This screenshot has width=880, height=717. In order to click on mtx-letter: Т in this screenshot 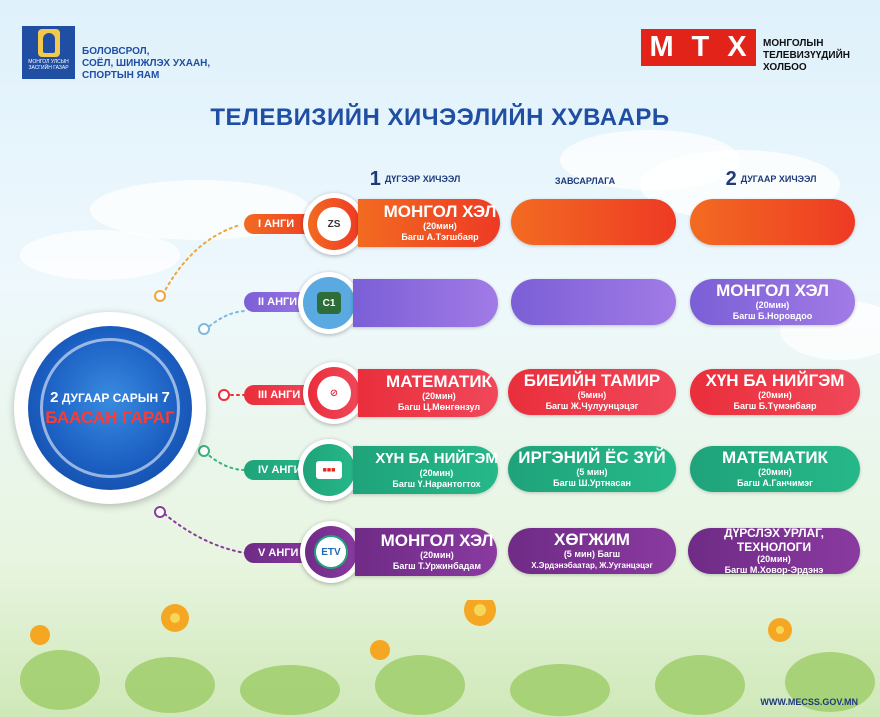, I will do `click(701, 47)`.